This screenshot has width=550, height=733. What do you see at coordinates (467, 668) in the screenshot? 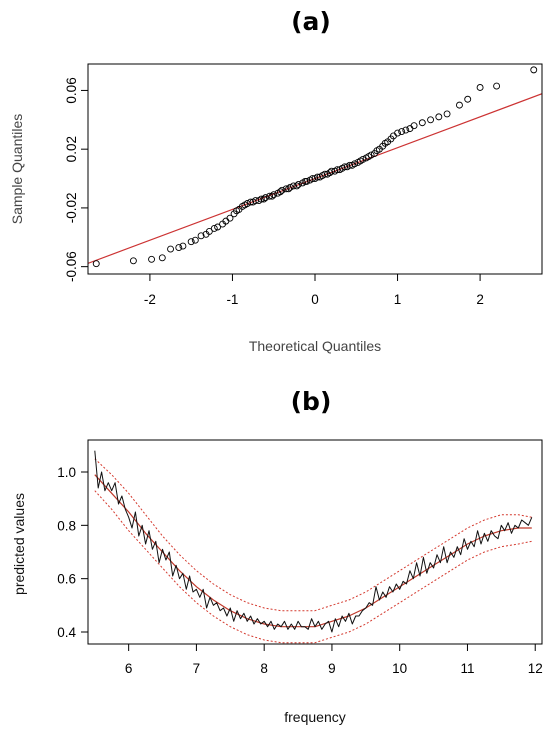
I see `prediction-x-tick-label: 11` at bounding box center [467, 668].